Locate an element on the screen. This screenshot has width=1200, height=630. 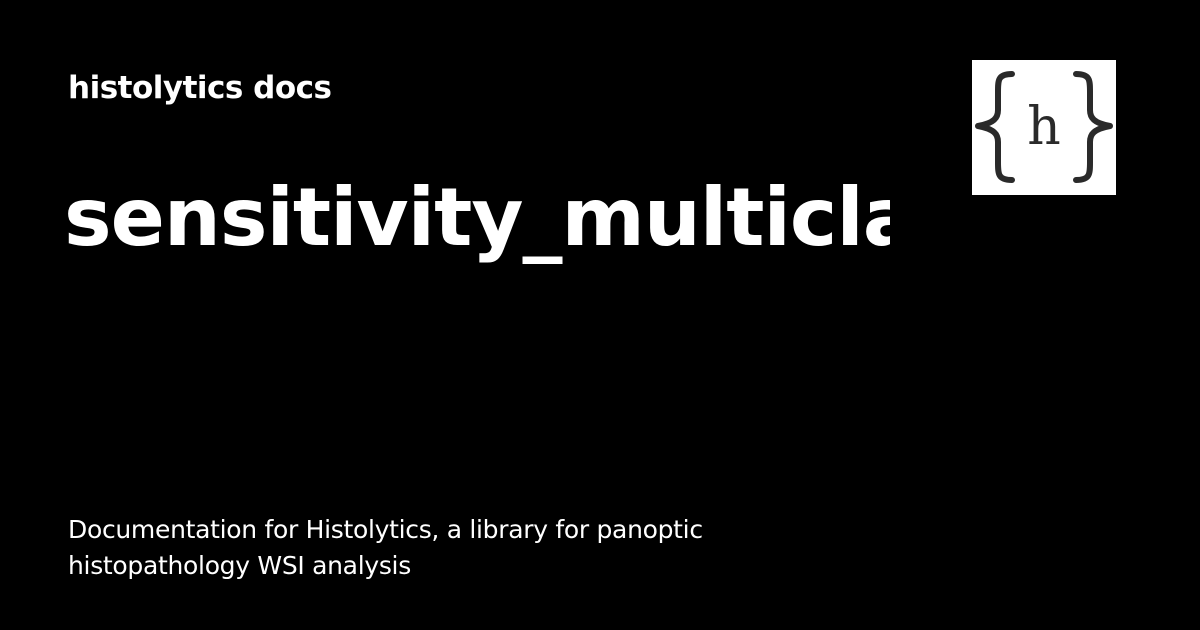
logo-letter: h is located at coordinates (1044, 127).